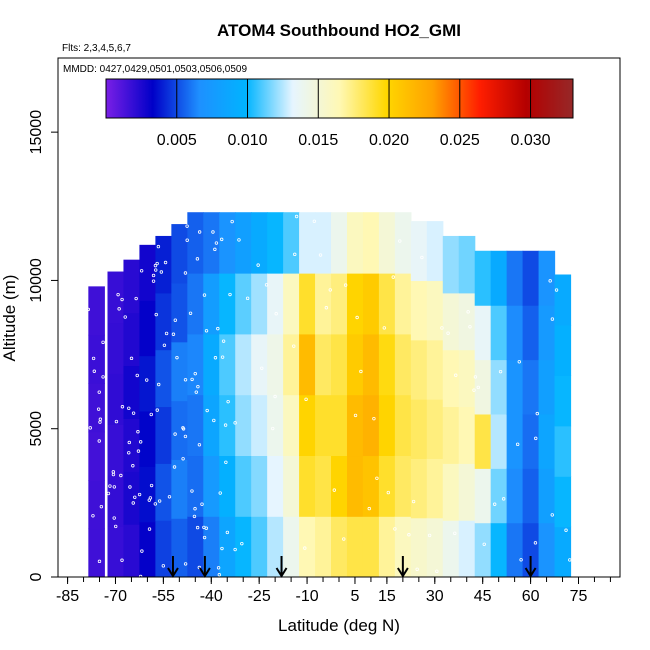 This screenshot has width=650, height=650. I want to click on x-tick-label: -25, so click(259, 596).